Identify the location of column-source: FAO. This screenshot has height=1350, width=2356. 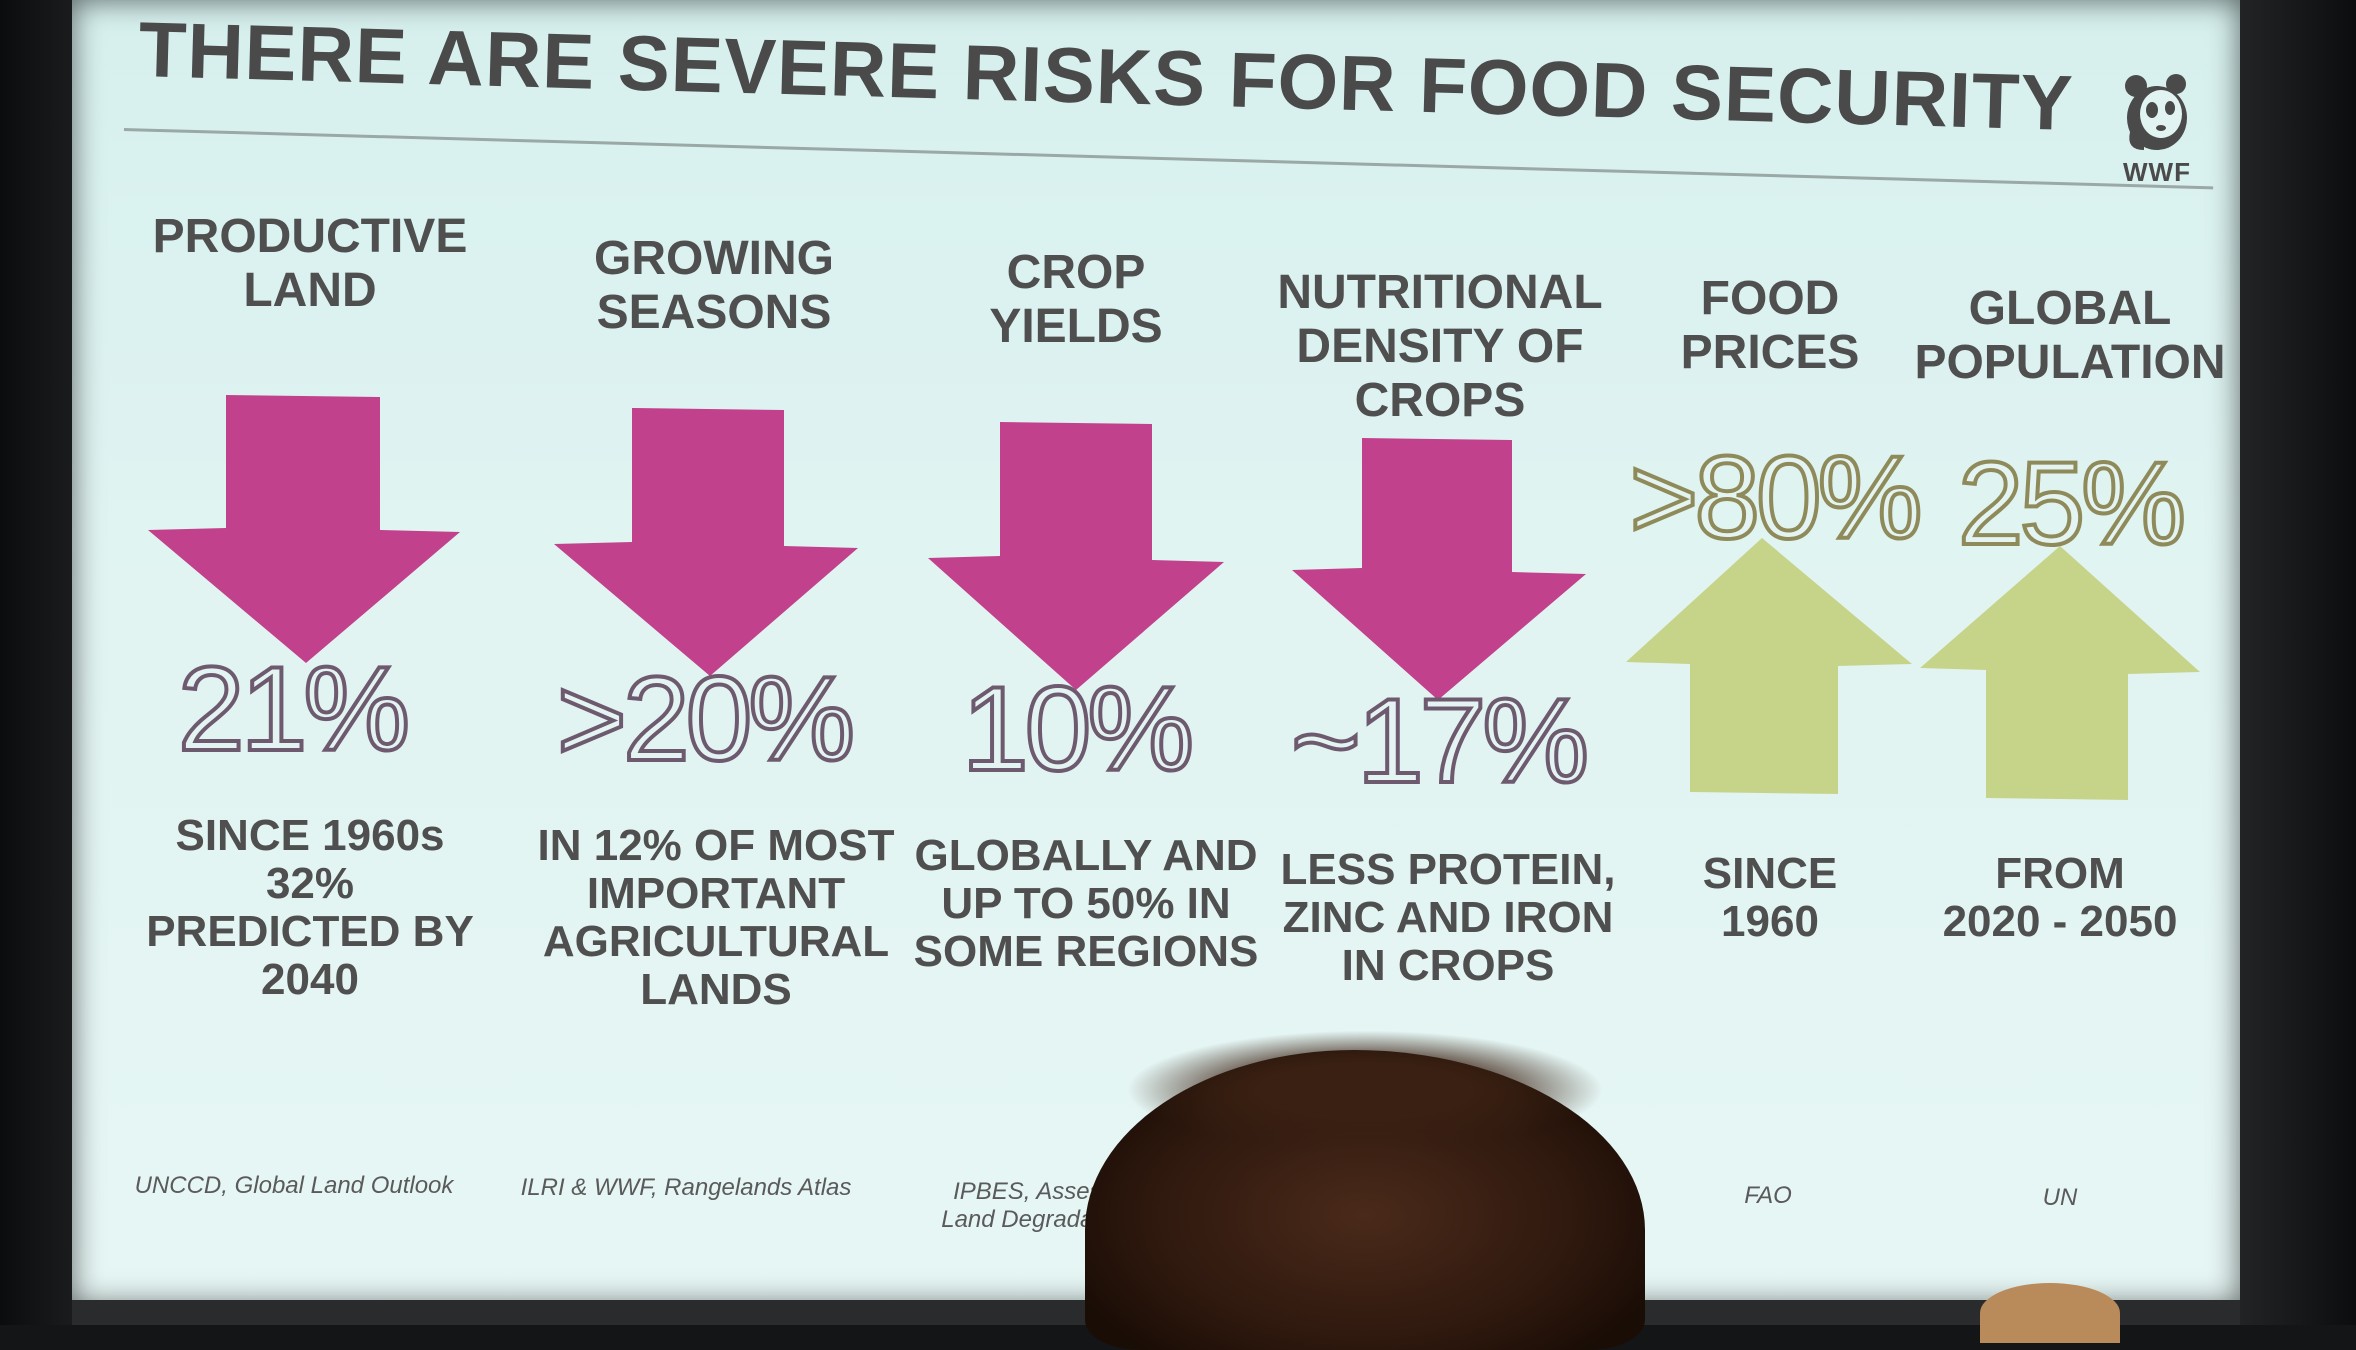
(1768, 1195).